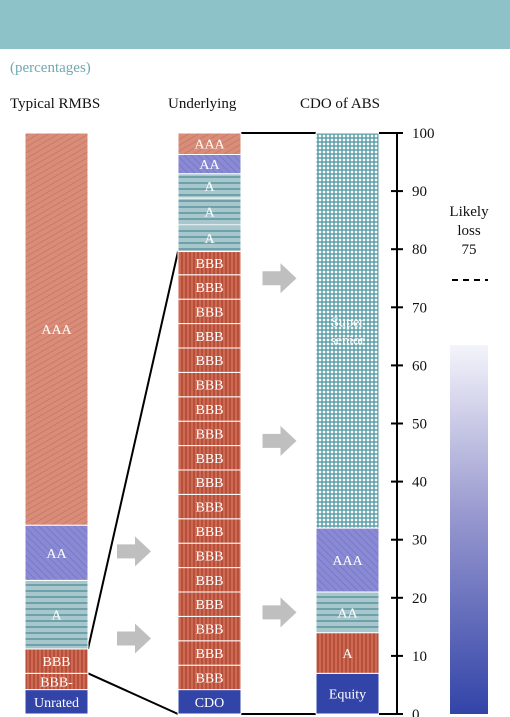  I want to click on y-tick-label-50: 50, so click(419, 425).